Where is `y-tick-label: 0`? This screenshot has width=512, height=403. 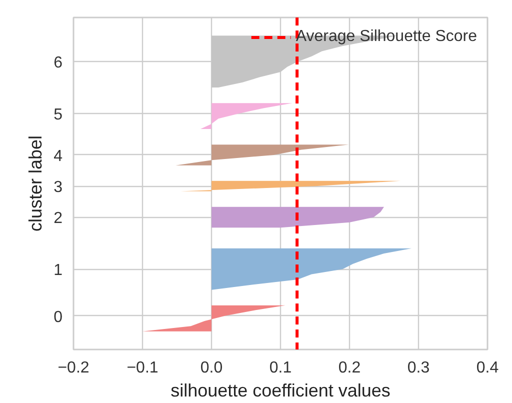 y-tick-label: 0 is located at coordinates (58, 317).